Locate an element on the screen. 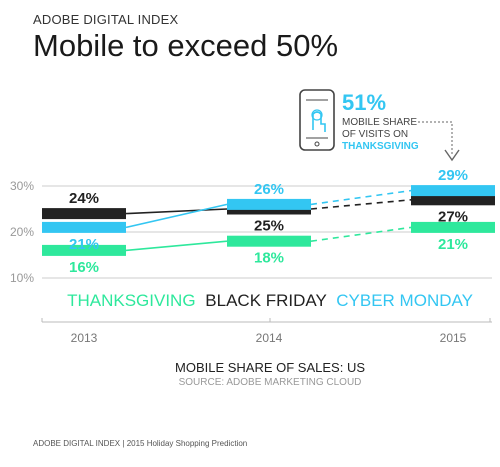  chart-eyebrow: ADOBE DIGITAL INDEX is located at coordinates (106, 19).